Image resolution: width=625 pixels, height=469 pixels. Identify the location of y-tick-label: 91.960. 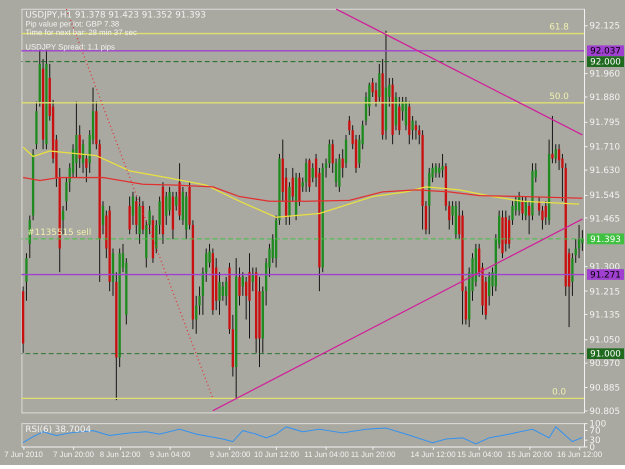
(604, 75).